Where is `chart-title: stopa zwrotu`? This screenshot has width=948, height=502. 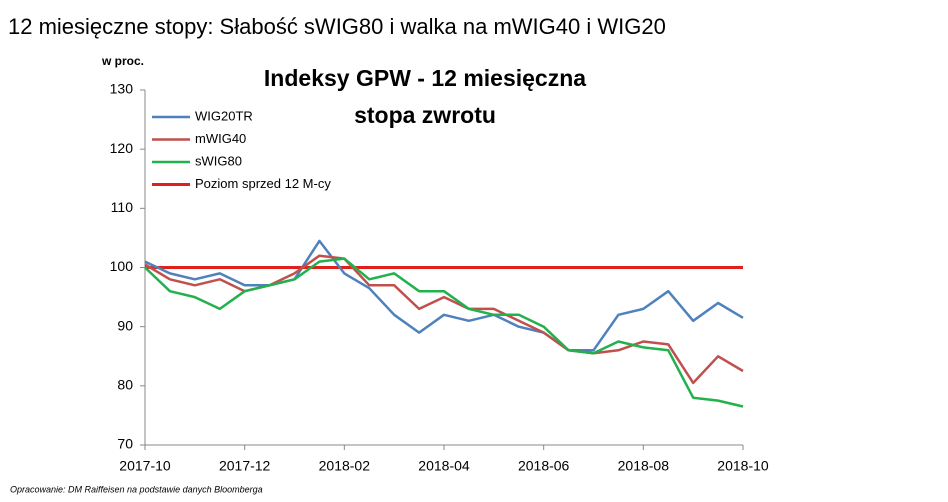 chart-title: stopa zwrotu is located at coordinates (425, 115).